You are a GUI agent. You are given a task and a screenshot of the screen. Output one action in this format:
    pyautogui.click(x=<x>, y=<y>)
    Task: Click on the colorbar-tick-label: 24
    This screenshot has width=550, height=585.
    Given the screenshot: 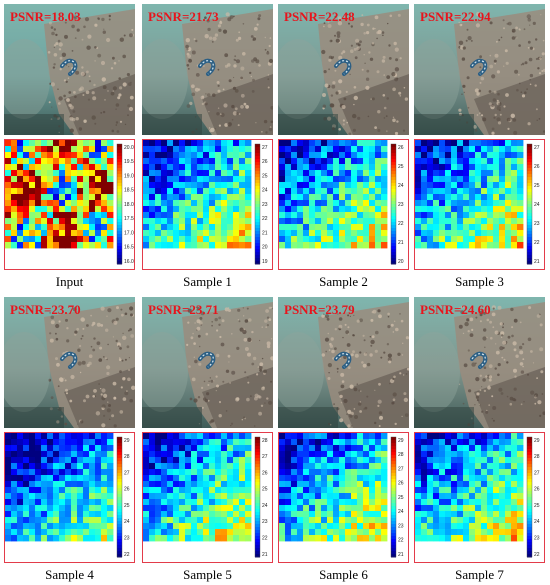 What is the action you would take?
    pyautogui.click(x=127, y=522)
    